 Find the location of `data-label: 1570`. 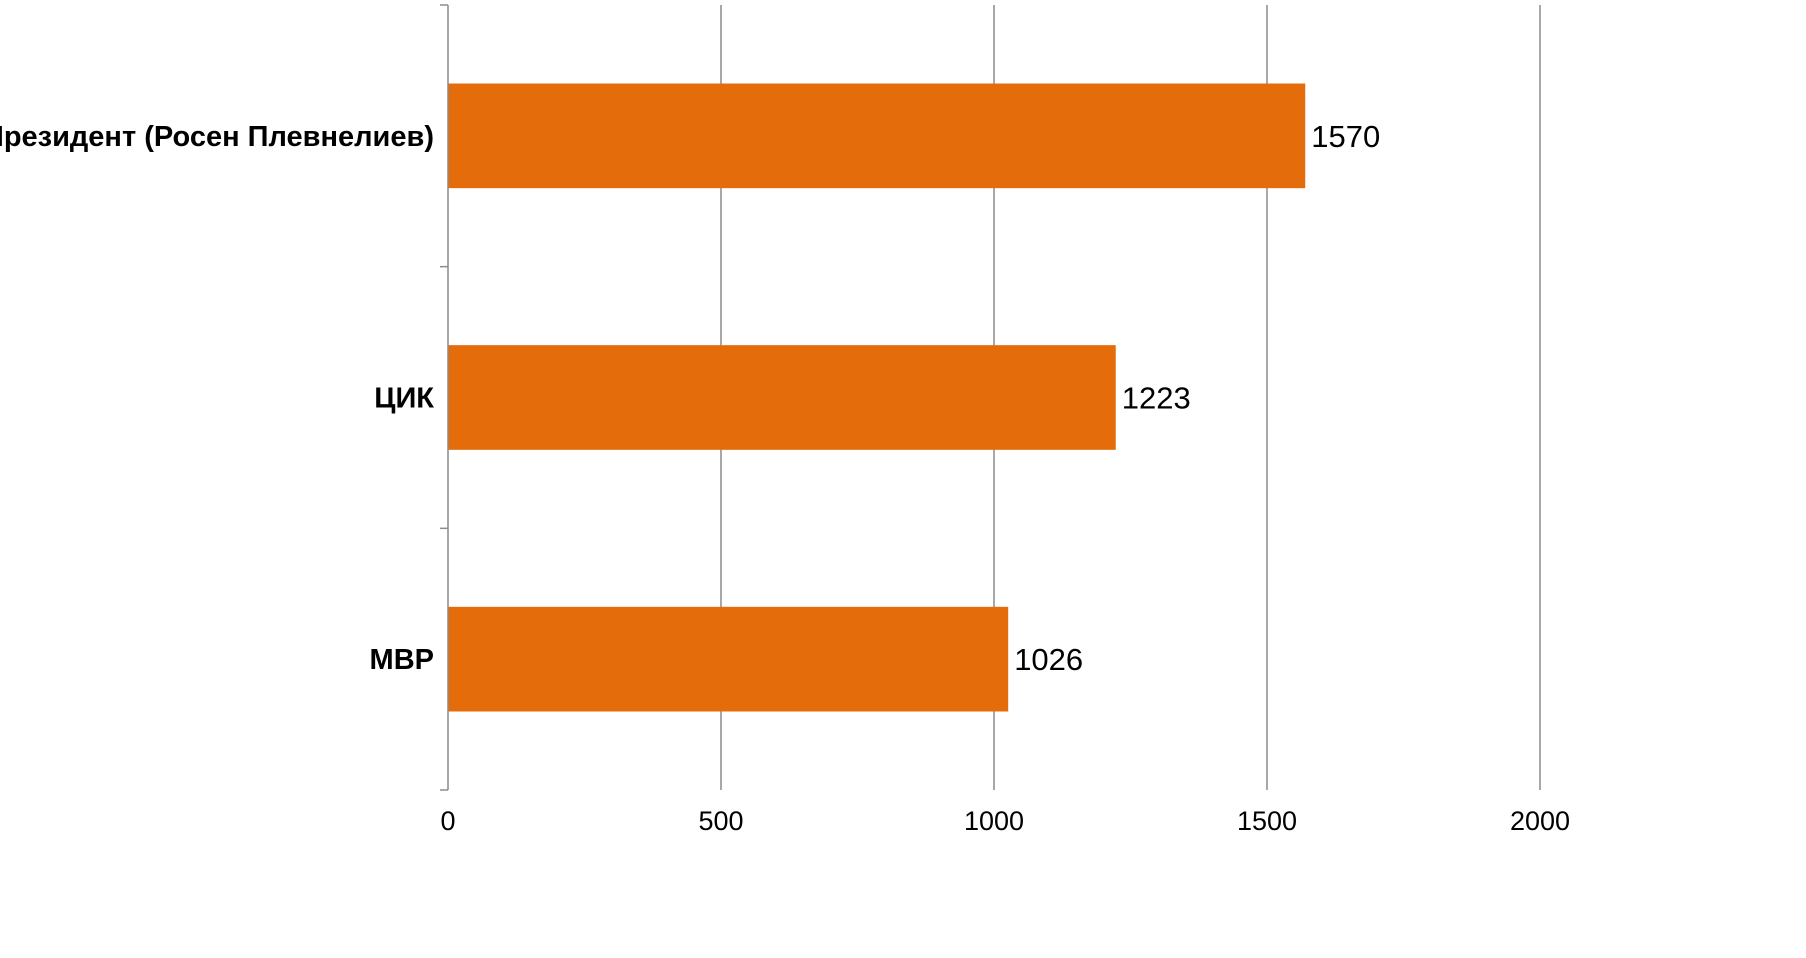

data-label: 1570 is located at coordinates (1345, 136).